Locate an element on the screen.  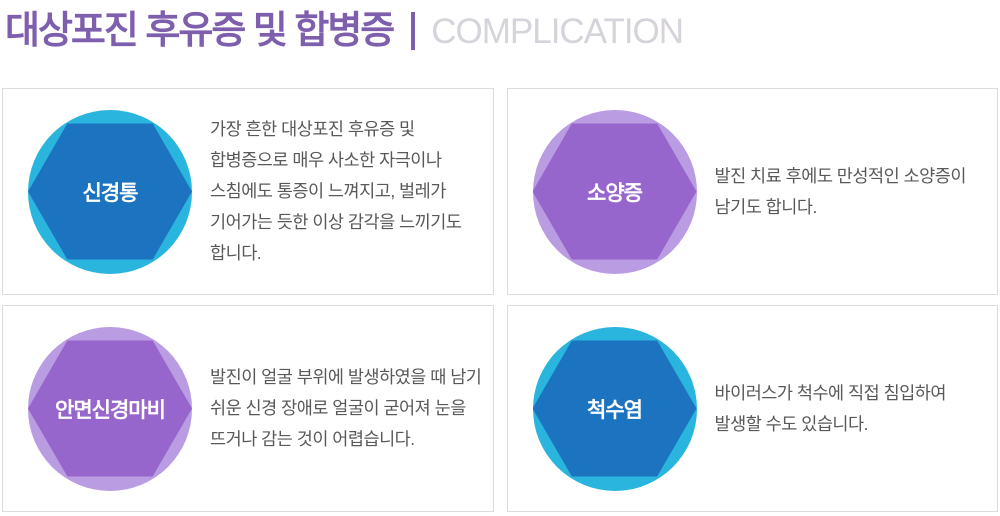
badge-label: 신경통 is located at coordinates (110, 193).